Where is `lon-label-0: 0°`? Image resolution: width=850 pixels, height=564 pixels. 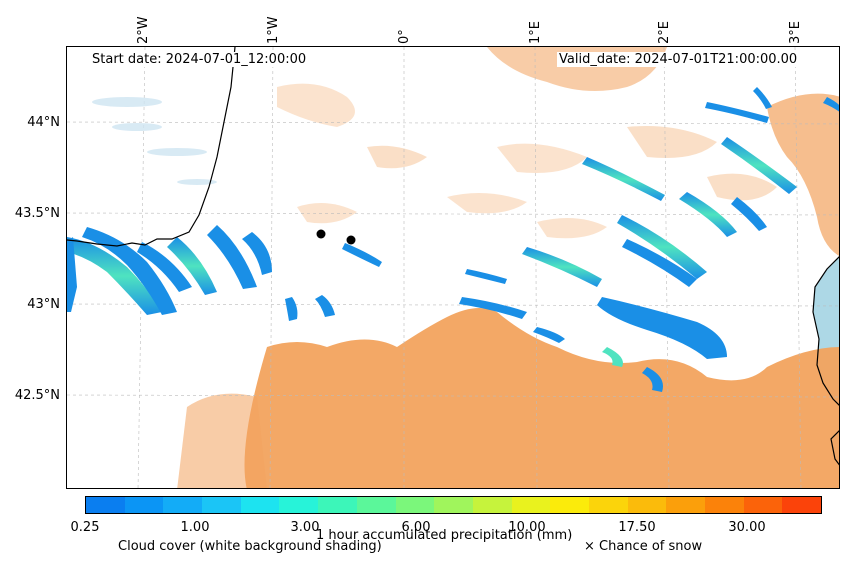
lon-label-0: 0° is located at coordinates (404, 36).